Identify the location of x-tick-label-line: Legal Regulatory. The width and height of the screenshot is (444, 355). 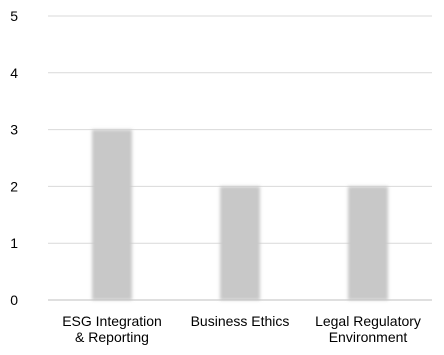
(368, 321).